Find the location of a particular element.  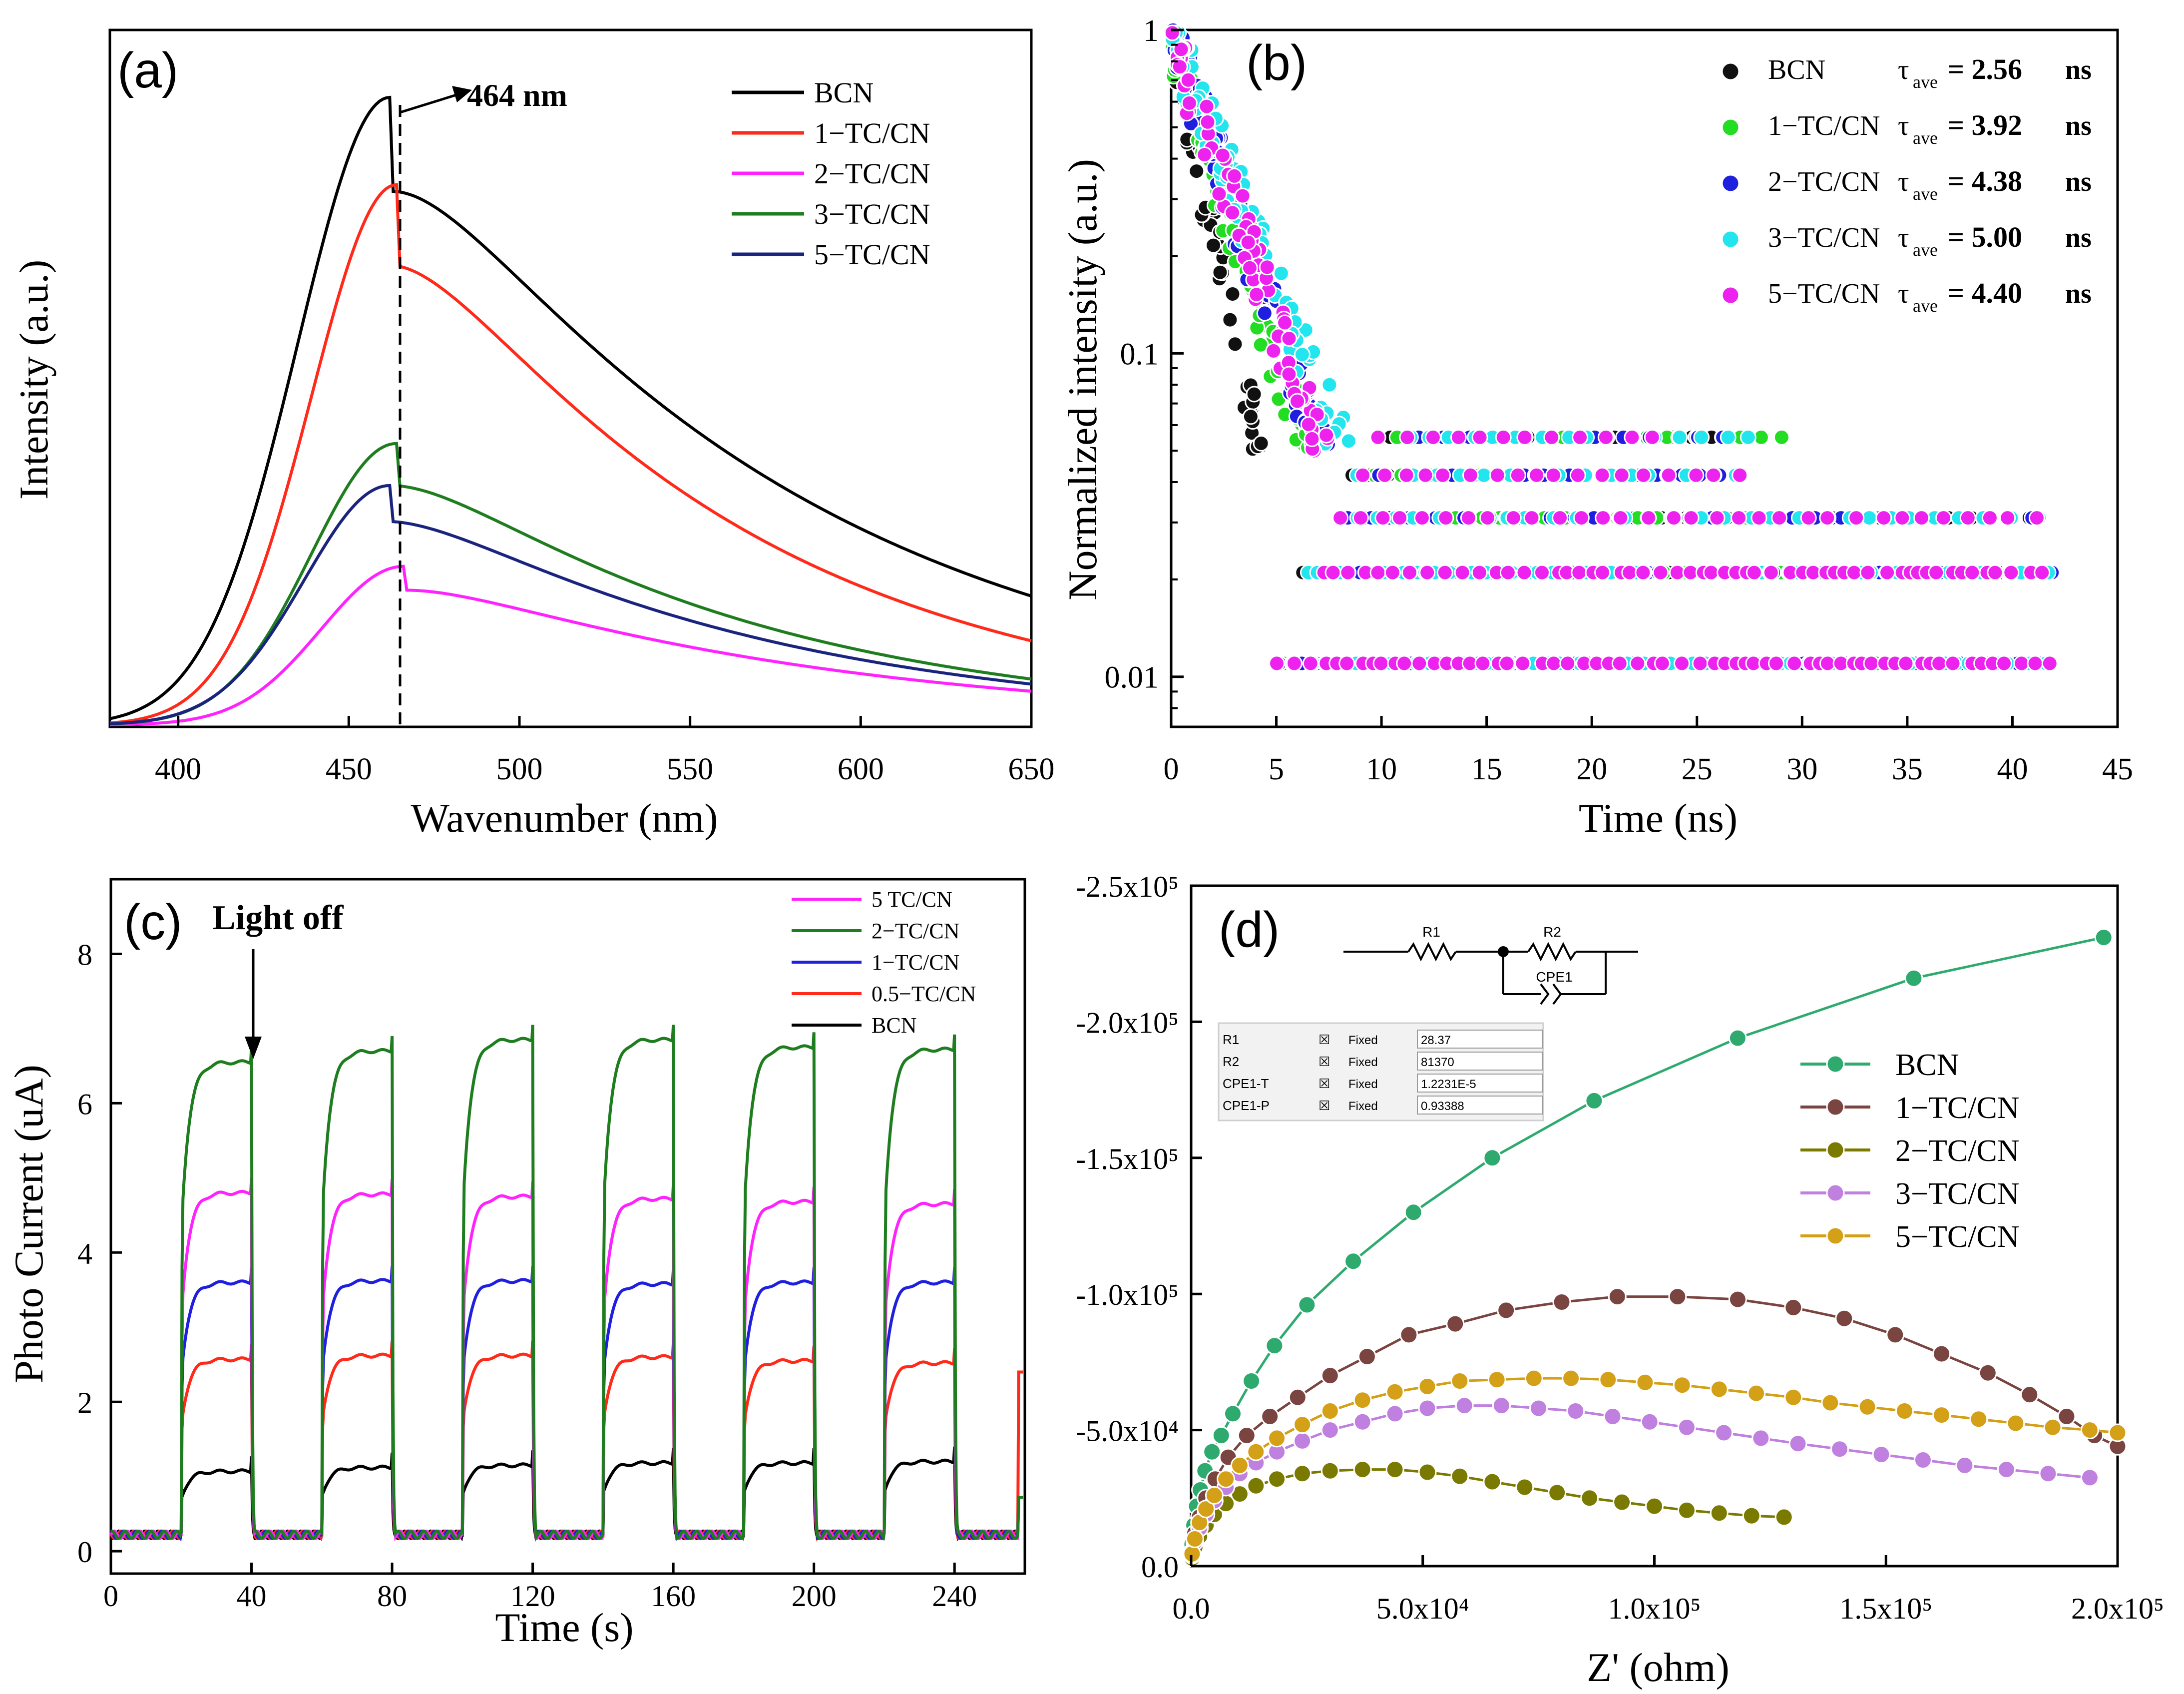

panel-b-xtick-label: 45 is located at coordinates (2117, 769).